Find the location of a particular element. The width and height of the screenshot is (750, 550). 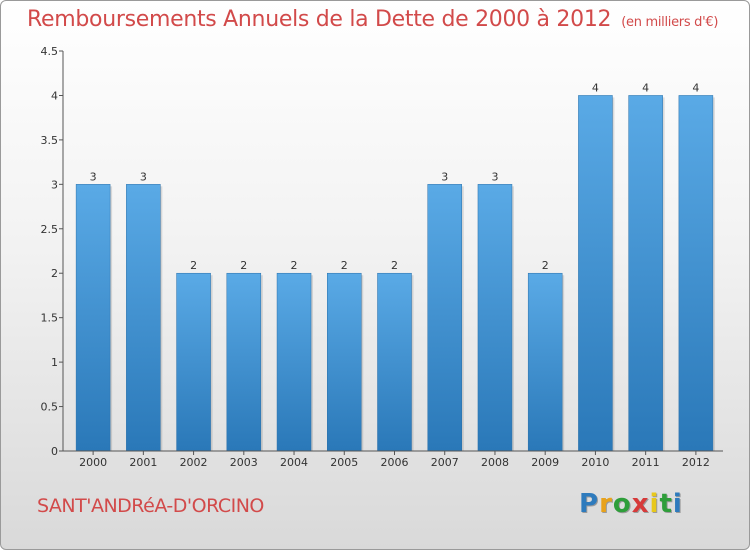

x-tick-label: 2009 is located at coordinates (545, 462).